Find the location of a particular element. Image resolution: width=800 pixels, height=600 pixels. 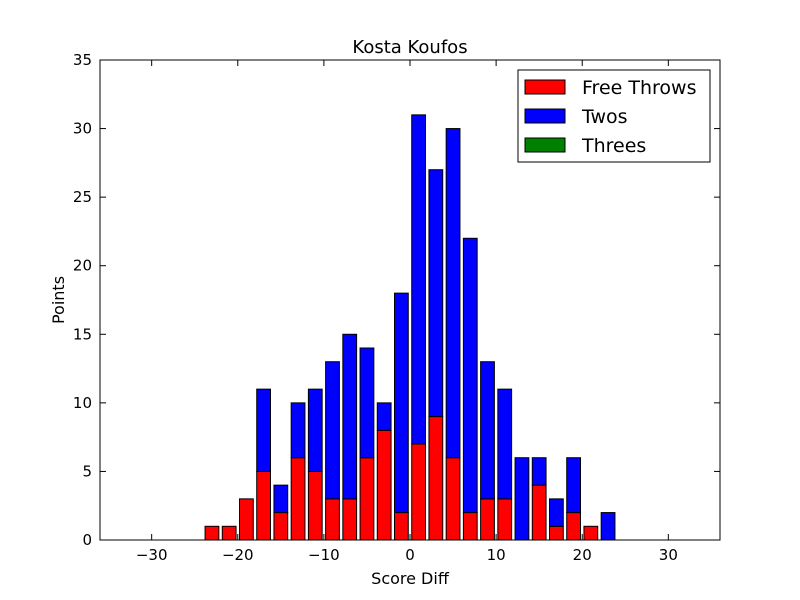

legend-label-threes: Threes is located at coordinates (613, 146).